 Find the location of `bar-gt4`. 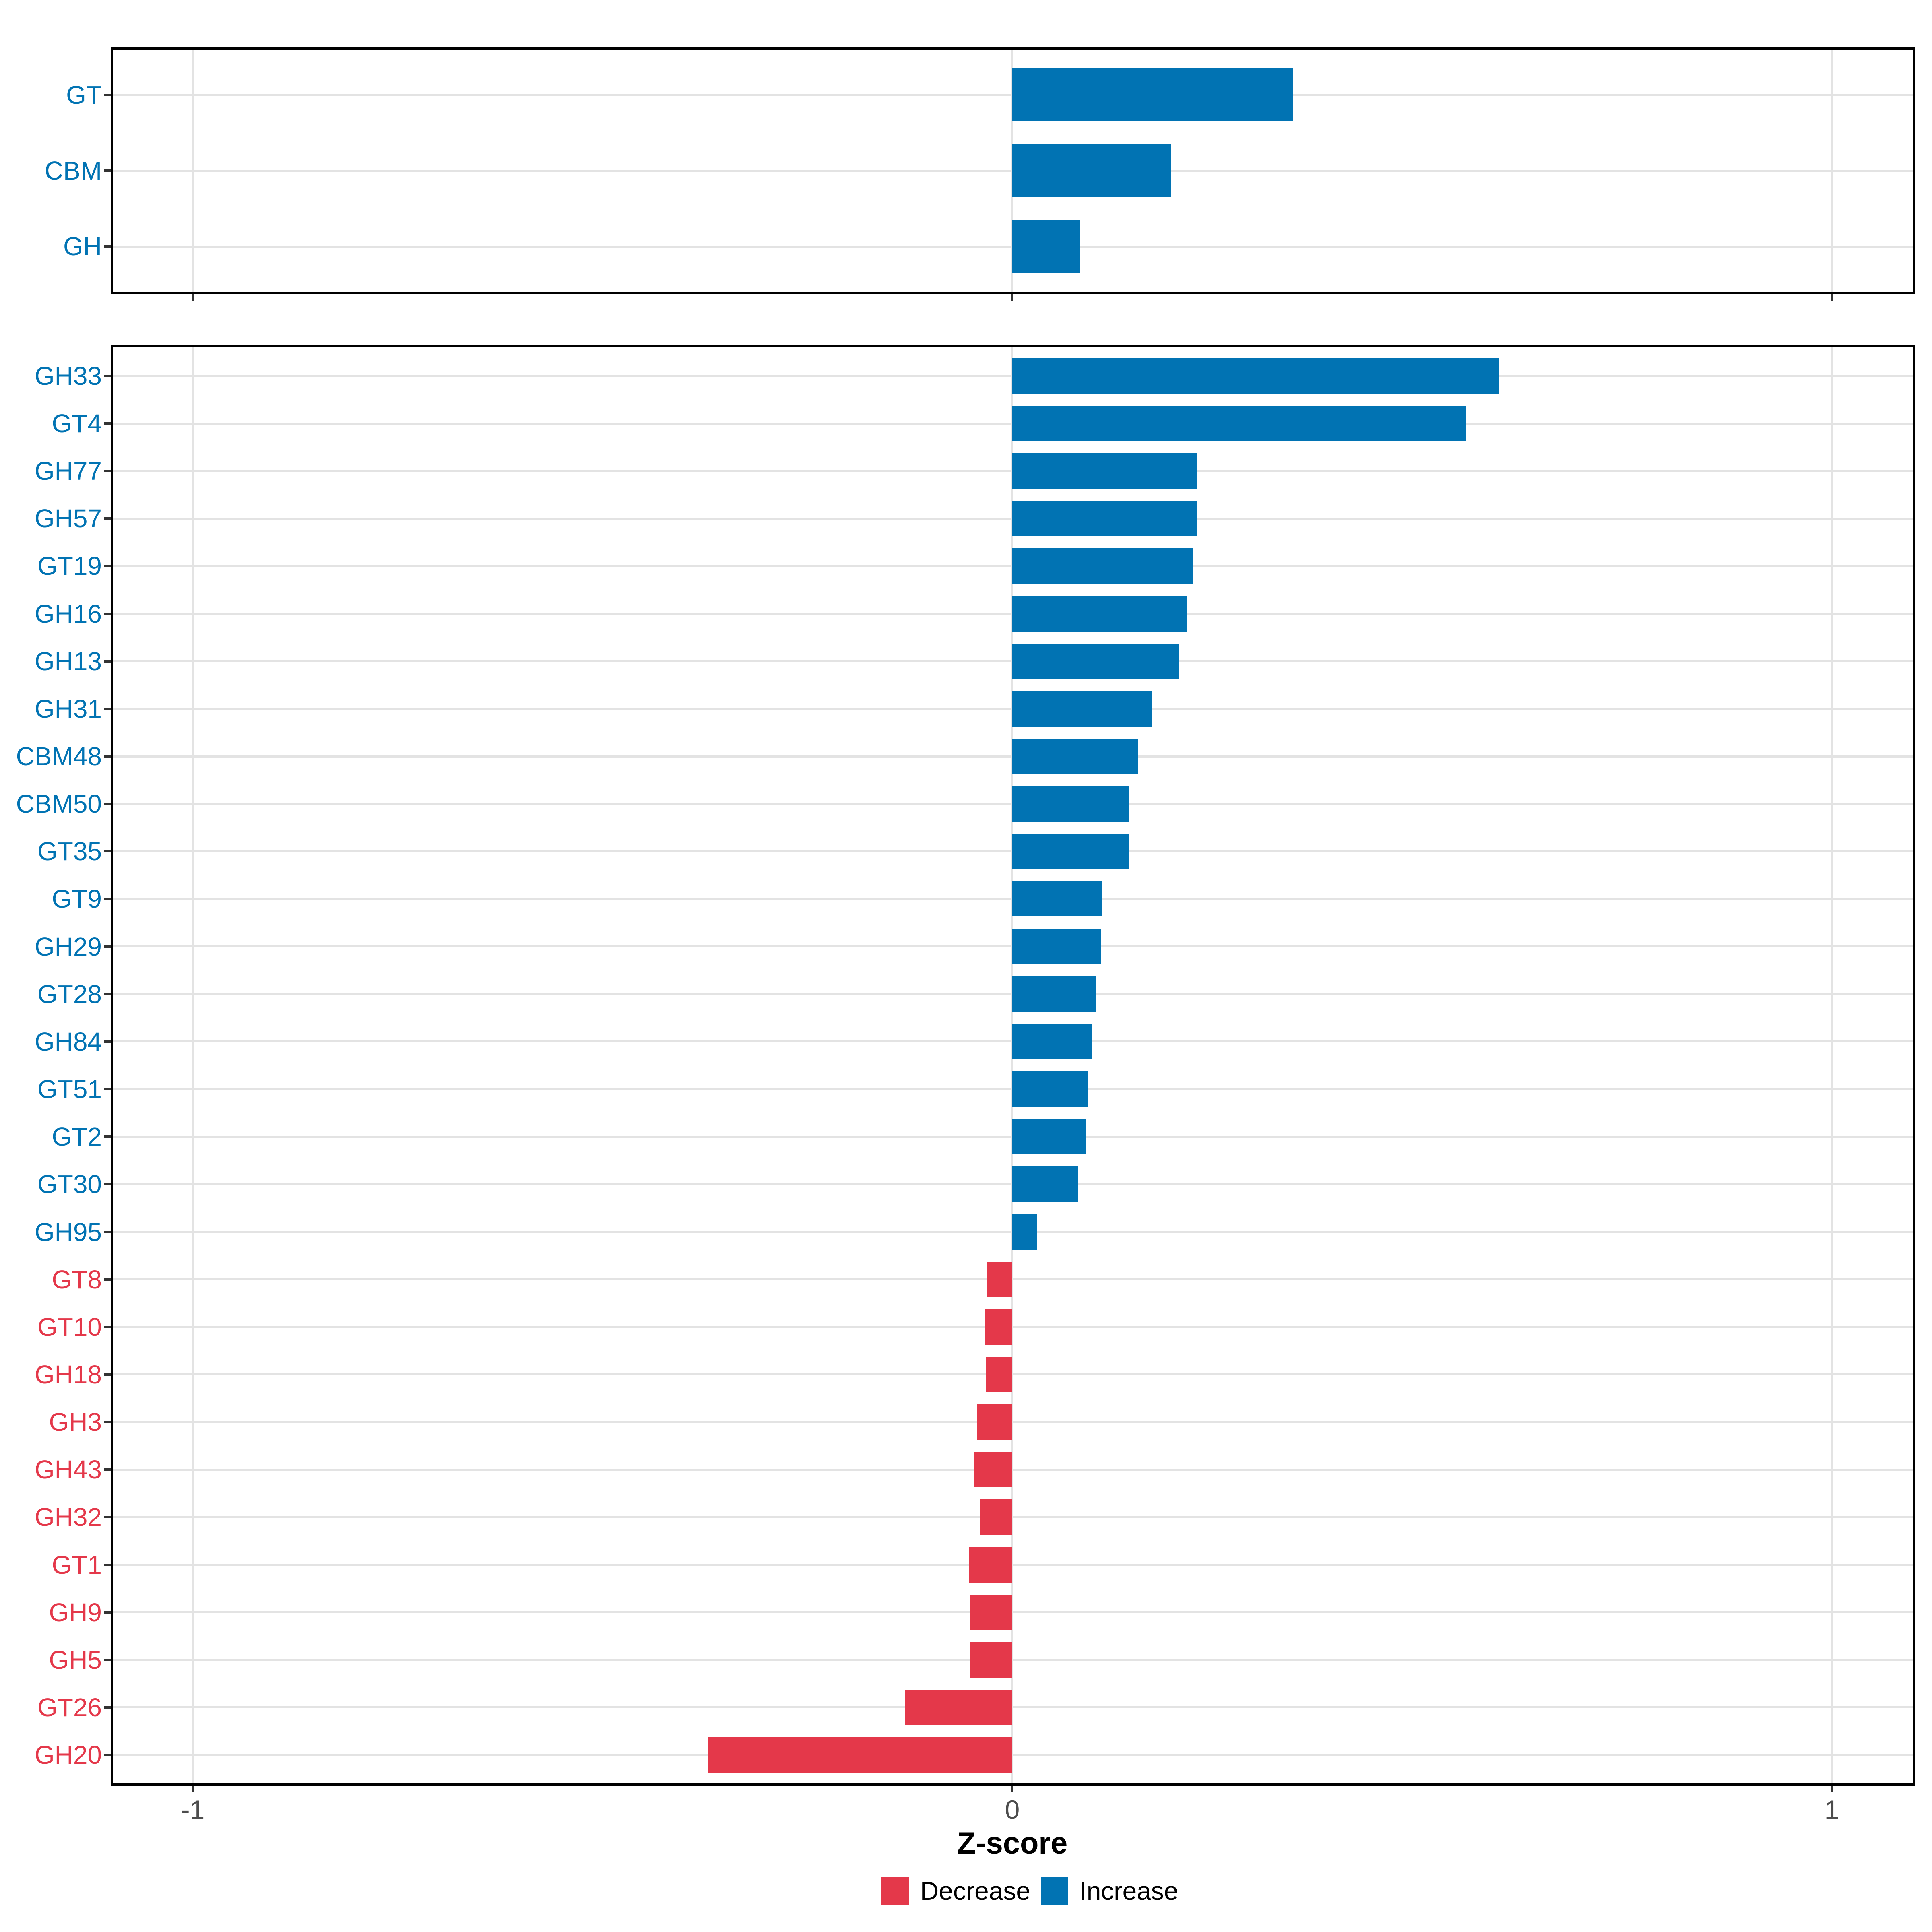

bar-gt4 is located at coordinates (1239, 424).